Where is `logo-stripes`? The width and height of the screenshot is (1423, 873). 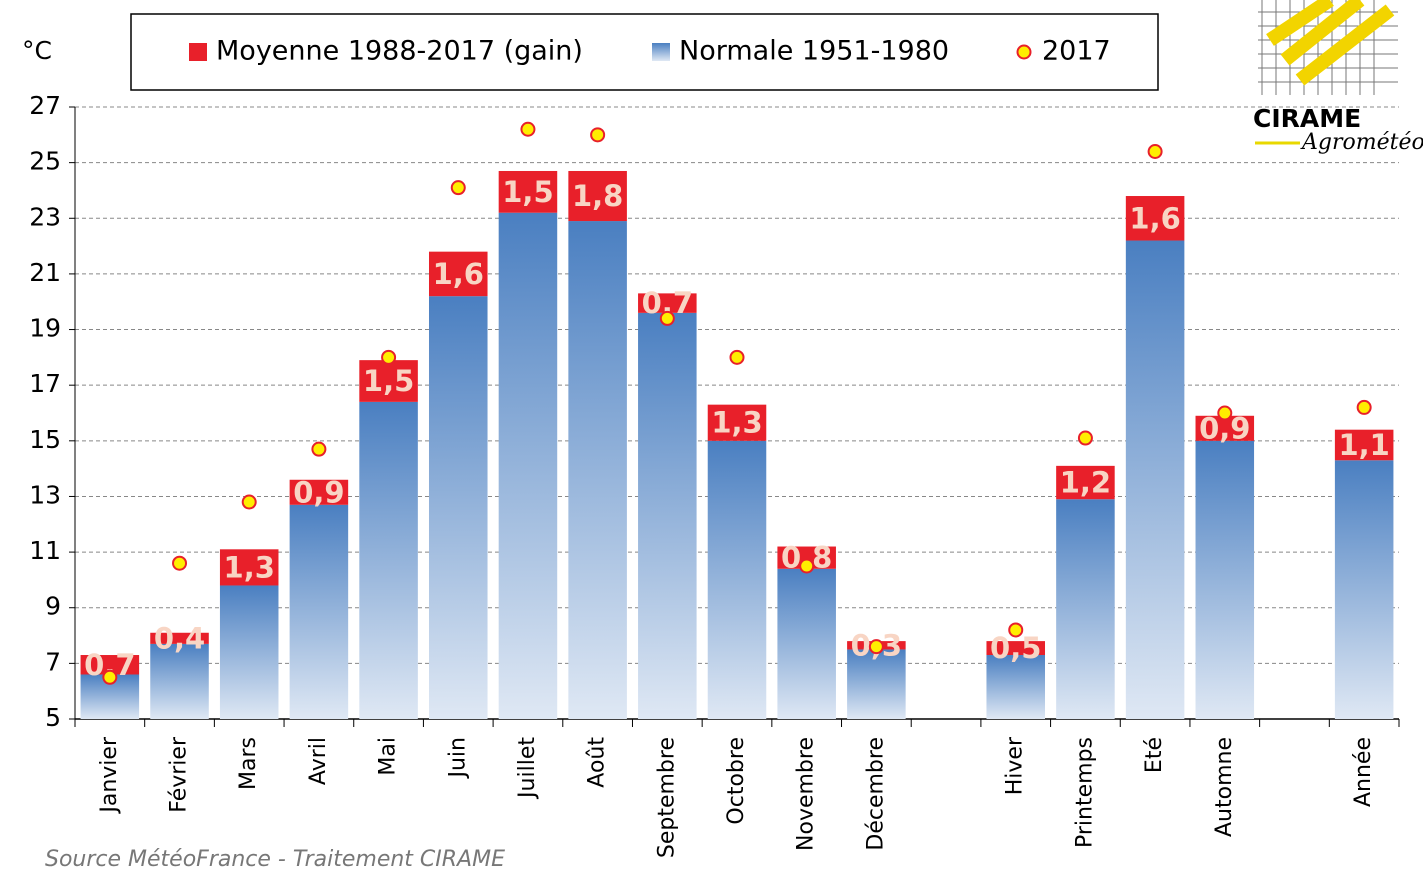
logo-stripes is located at coordinates (1330, 43).